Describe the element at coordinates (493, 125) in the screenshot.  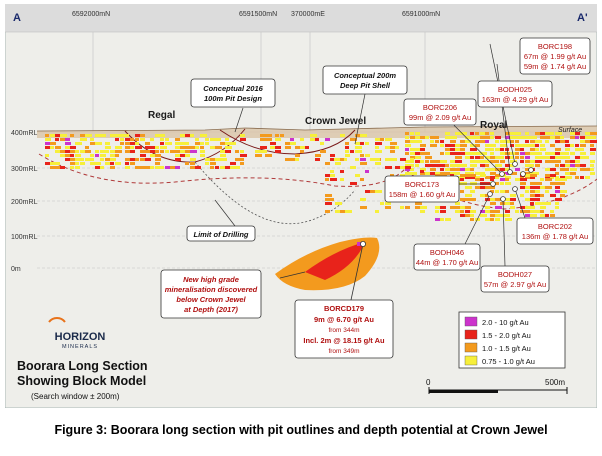
I see `deposit-royal: Royal` at that location.